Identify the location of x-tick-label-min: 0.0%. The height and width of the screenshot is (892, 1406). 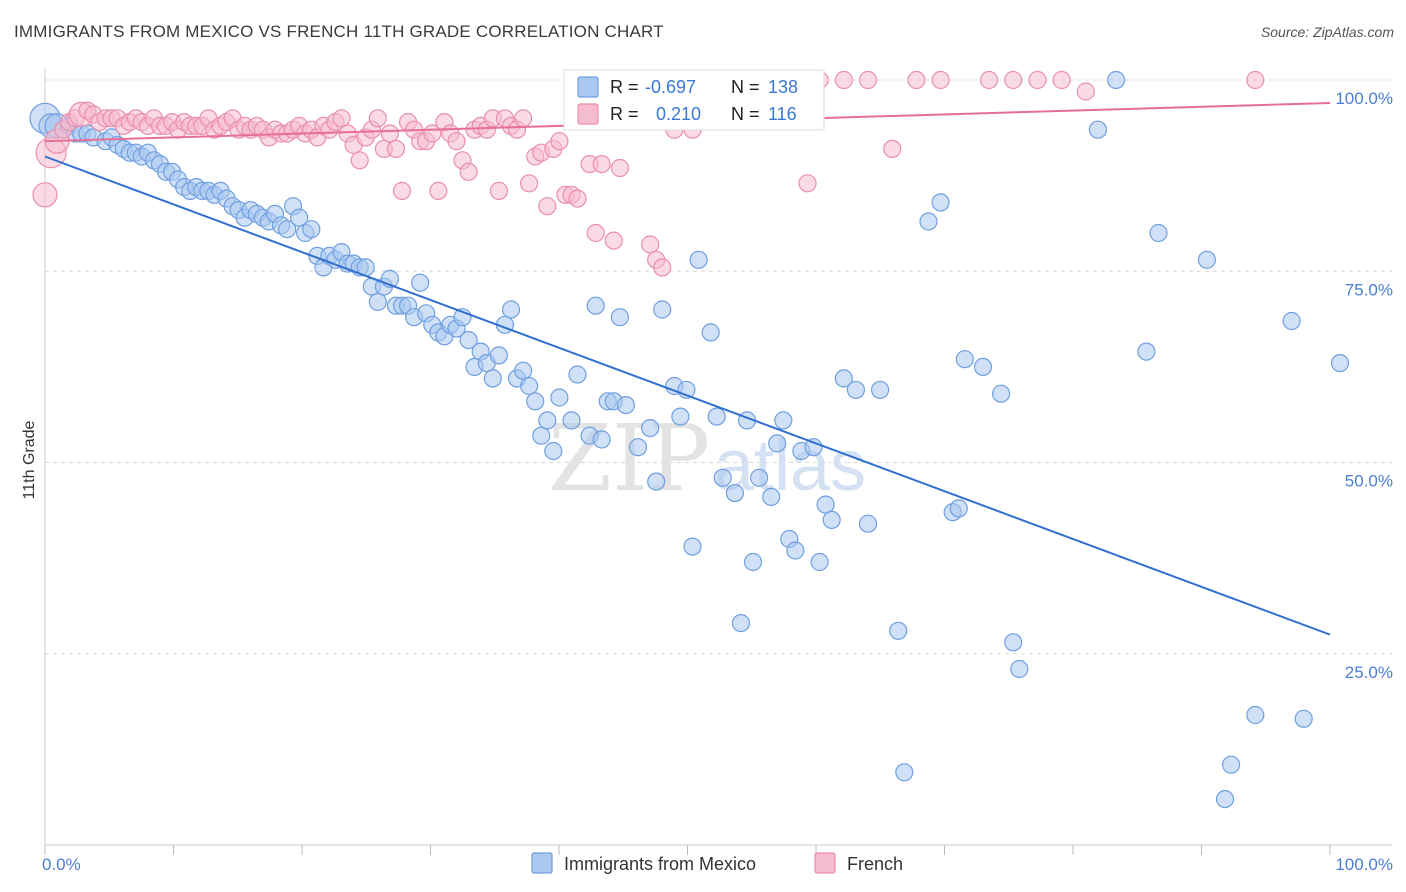
(61, 864).